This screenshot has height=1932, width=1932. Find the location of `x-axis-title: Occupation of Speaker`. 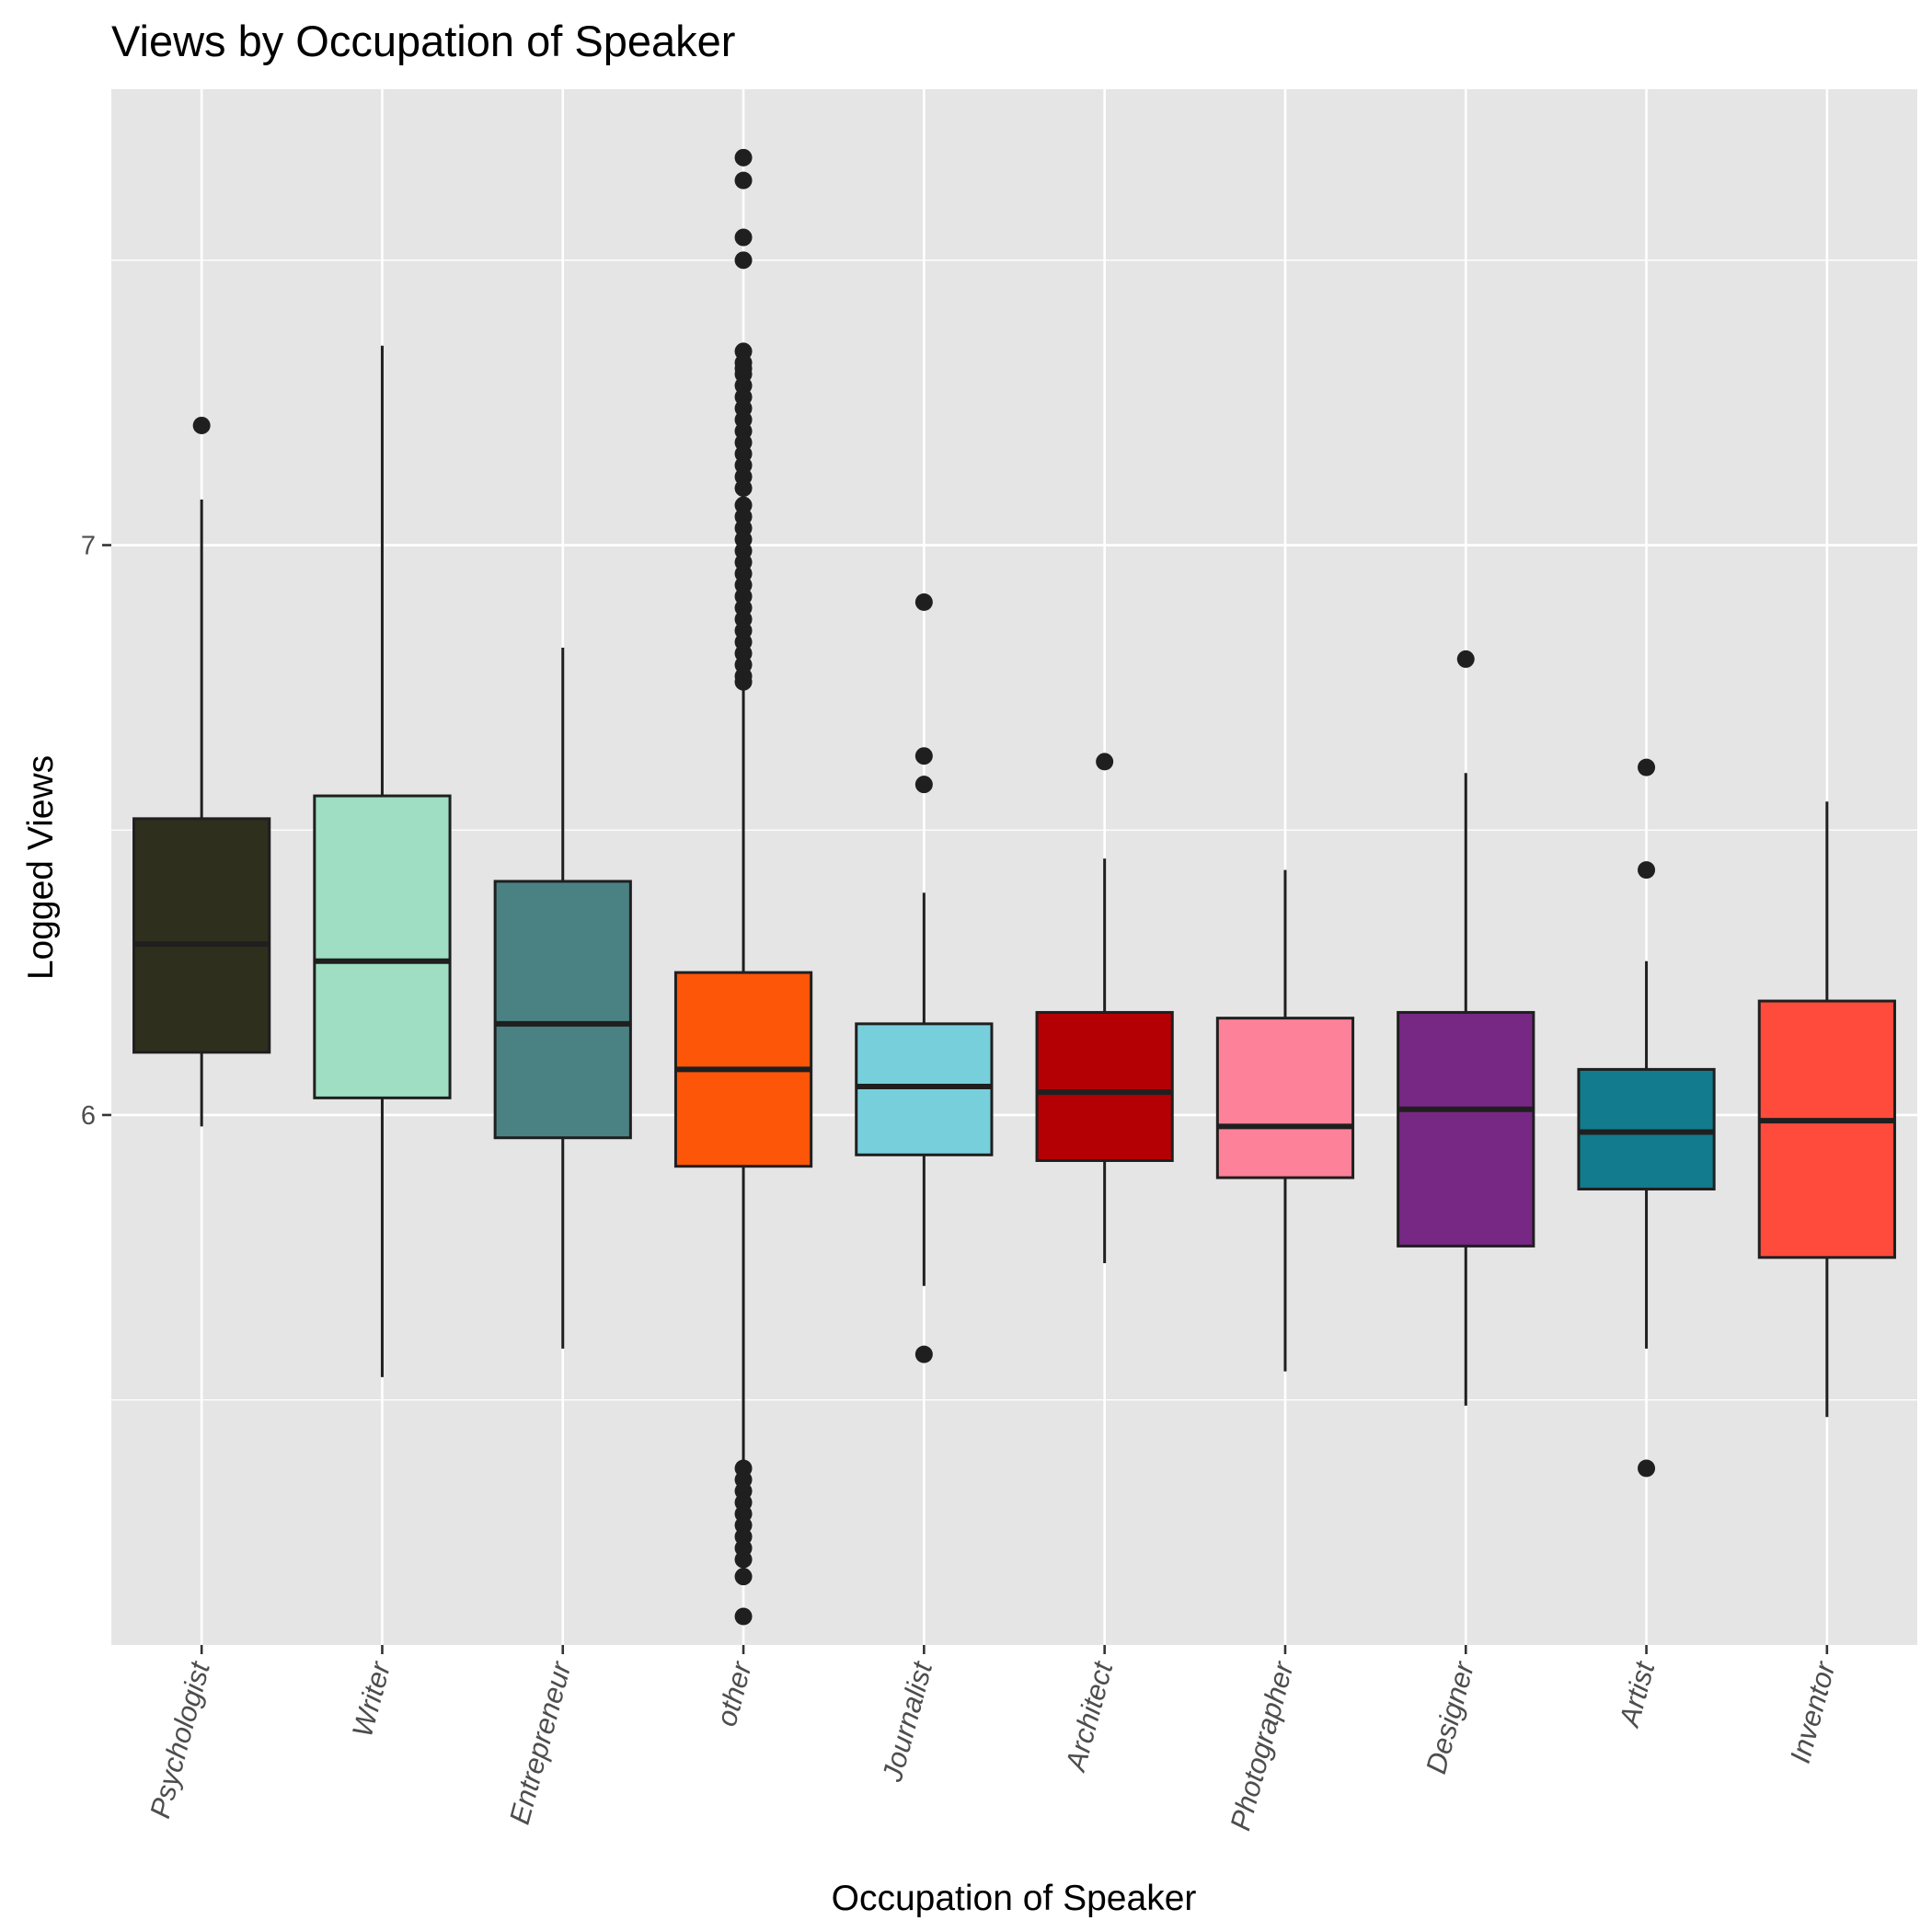

x-axis-title: Occupation of Speaker is located at coordinates (1014, 1898).